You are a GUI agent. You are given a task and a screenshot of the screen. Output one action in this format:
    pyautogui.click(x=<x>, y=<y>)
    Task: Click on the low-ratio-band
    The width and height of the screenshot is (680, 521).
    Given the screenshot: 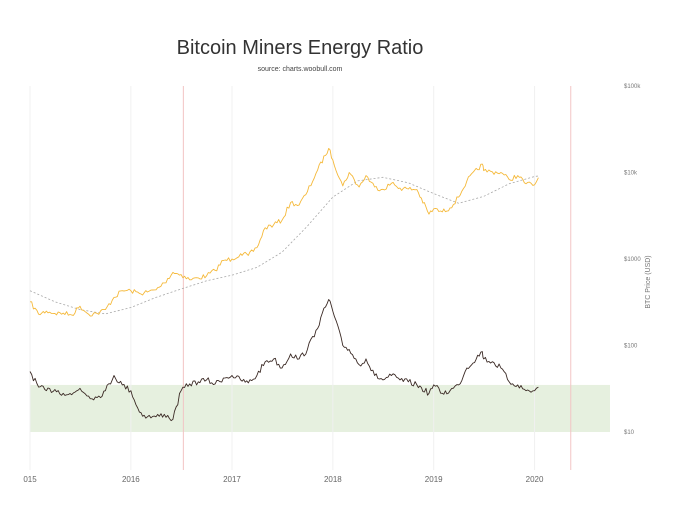 What is the action you would take?
    pyautogui.click(x=320, y=408)
    